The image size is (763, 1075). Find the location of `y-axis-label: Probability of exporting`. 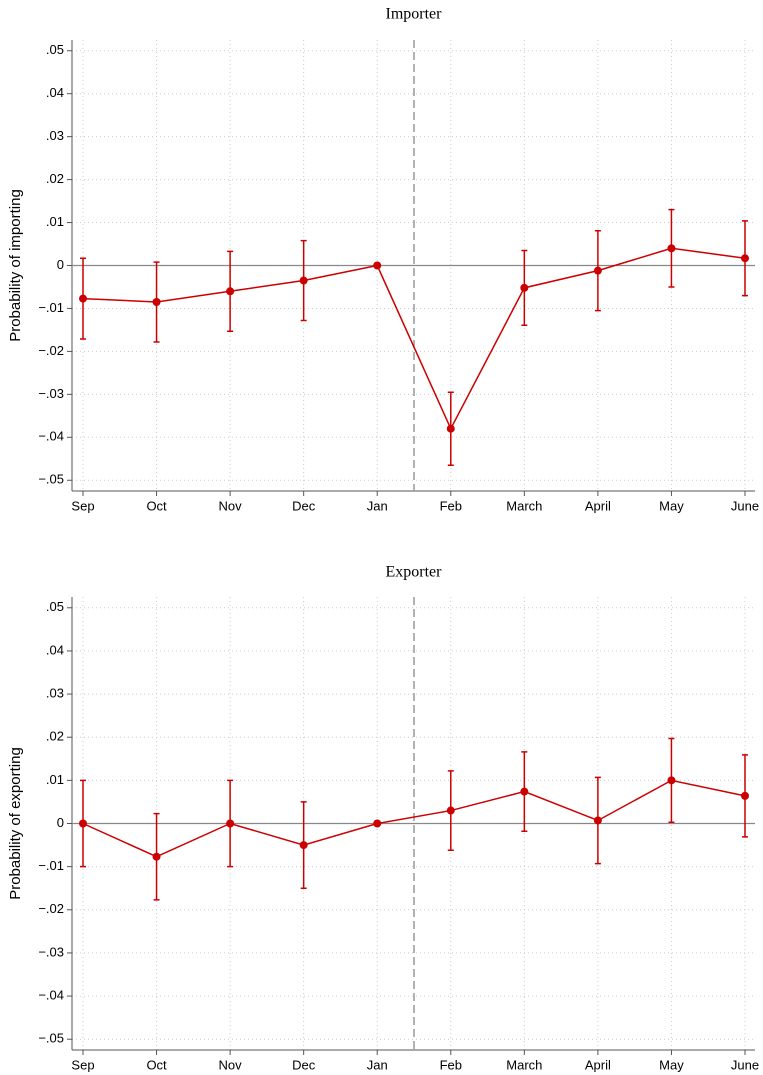

y-axis-label: Probability of exporting is located at coordinates (15, 823).